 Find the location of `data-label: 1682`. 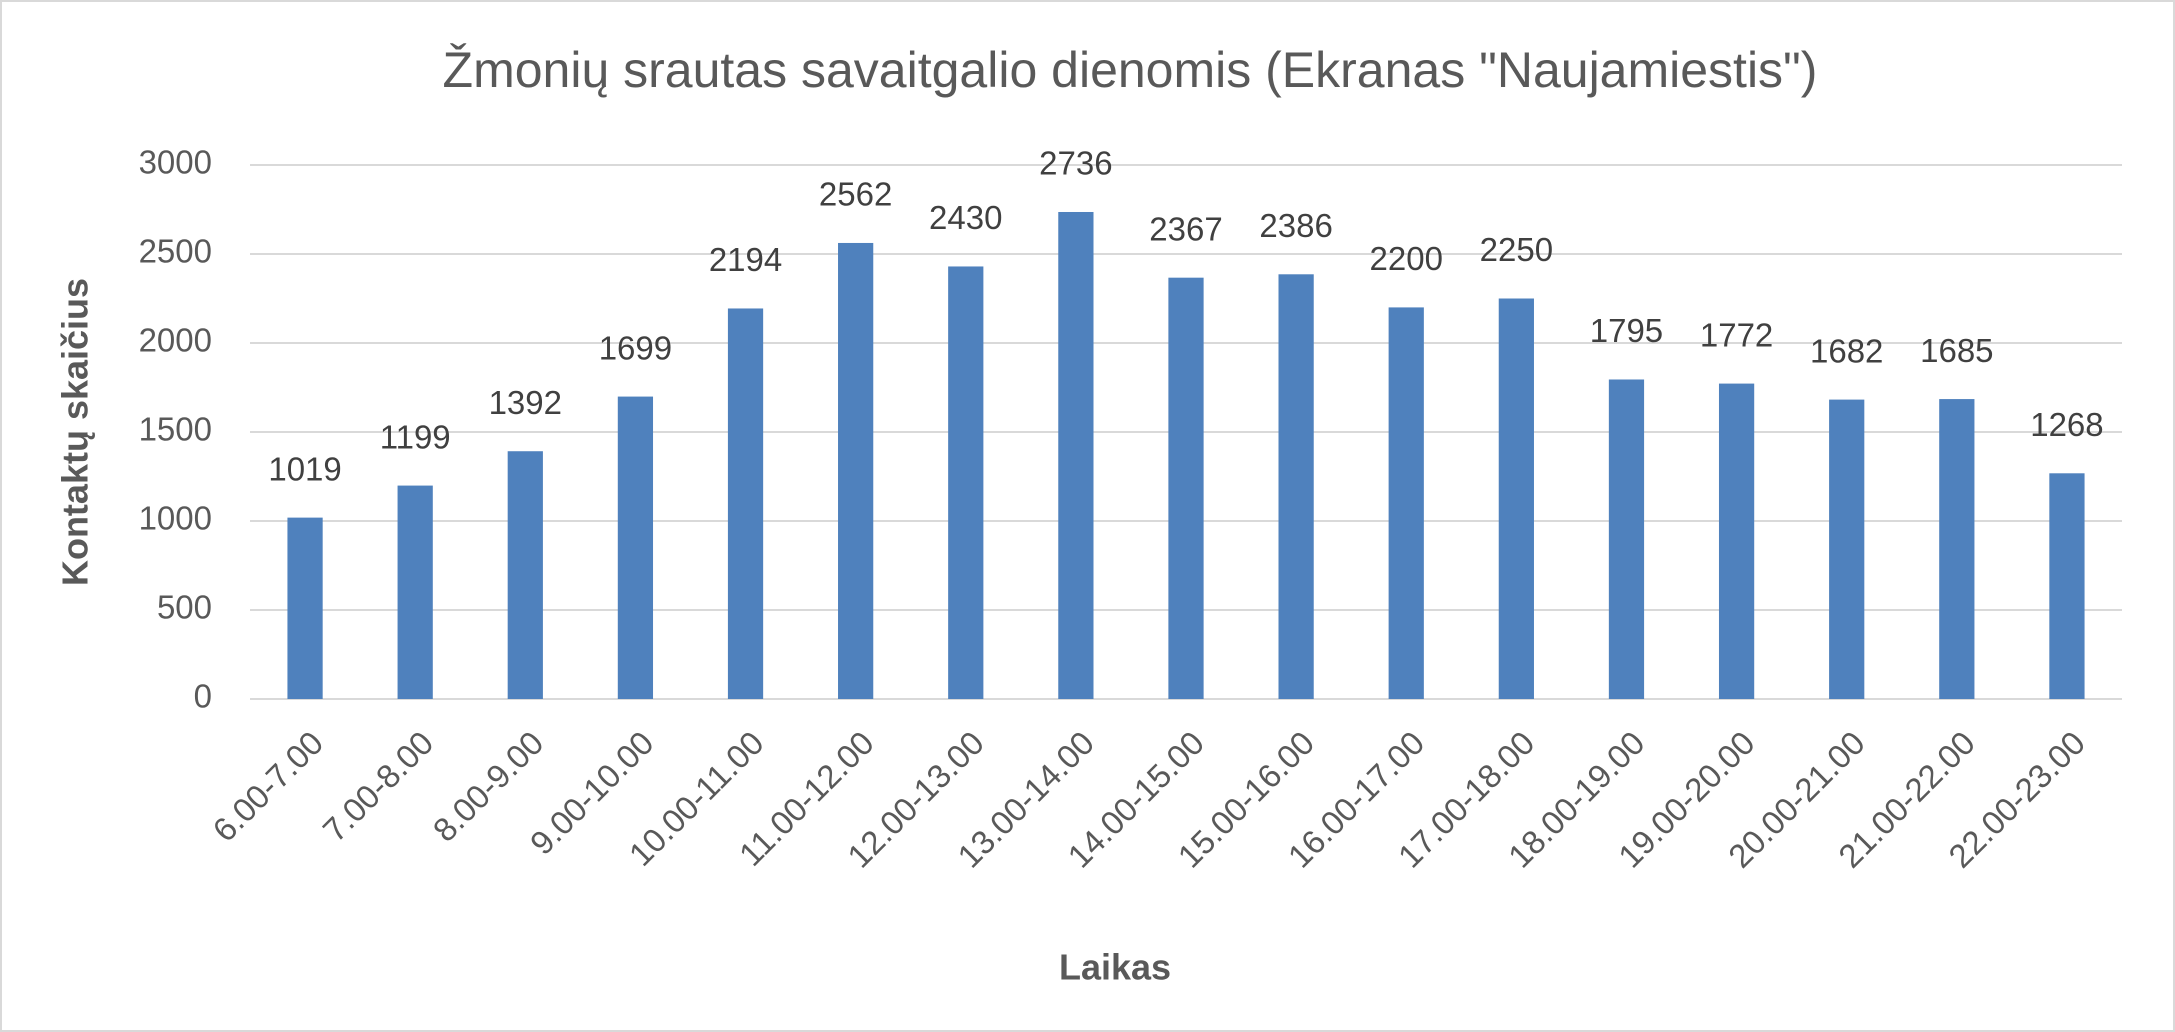

data-label: 1682 is located at coordinates (1846, 350).